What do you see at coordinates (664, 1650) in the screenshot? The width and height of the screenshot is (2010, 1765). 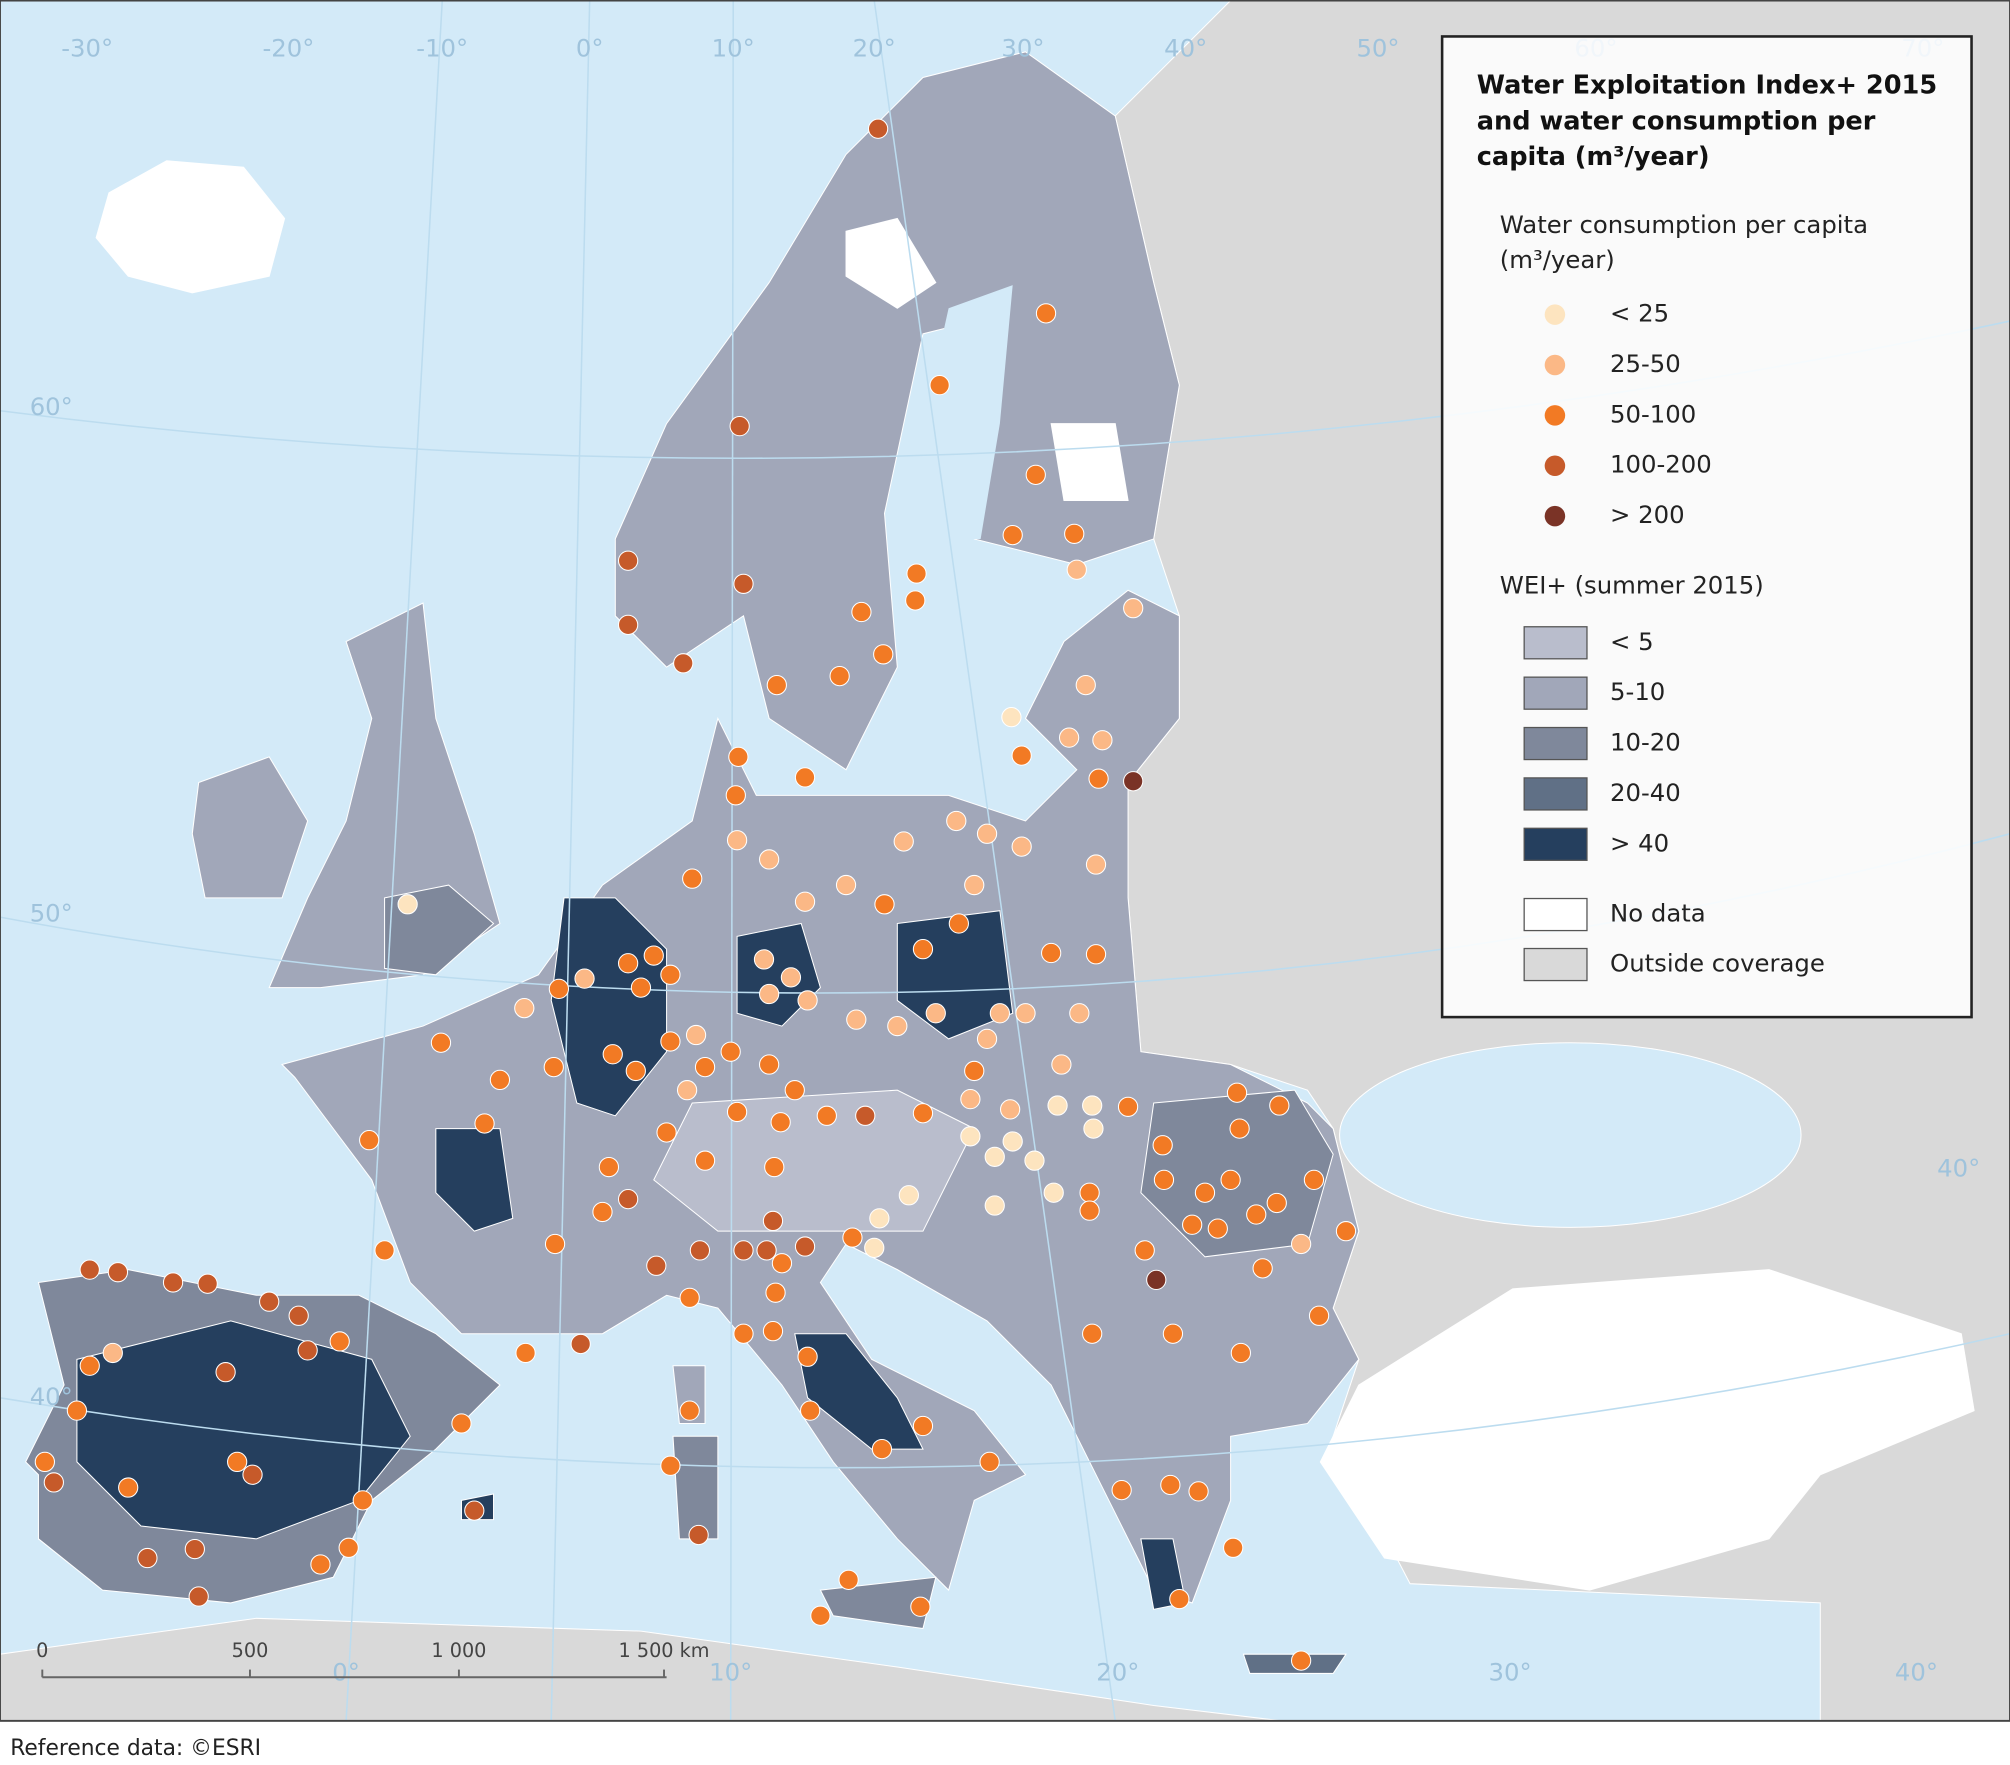 I see `scale-label: 1 500 km` at bounding box center [664, 1650].